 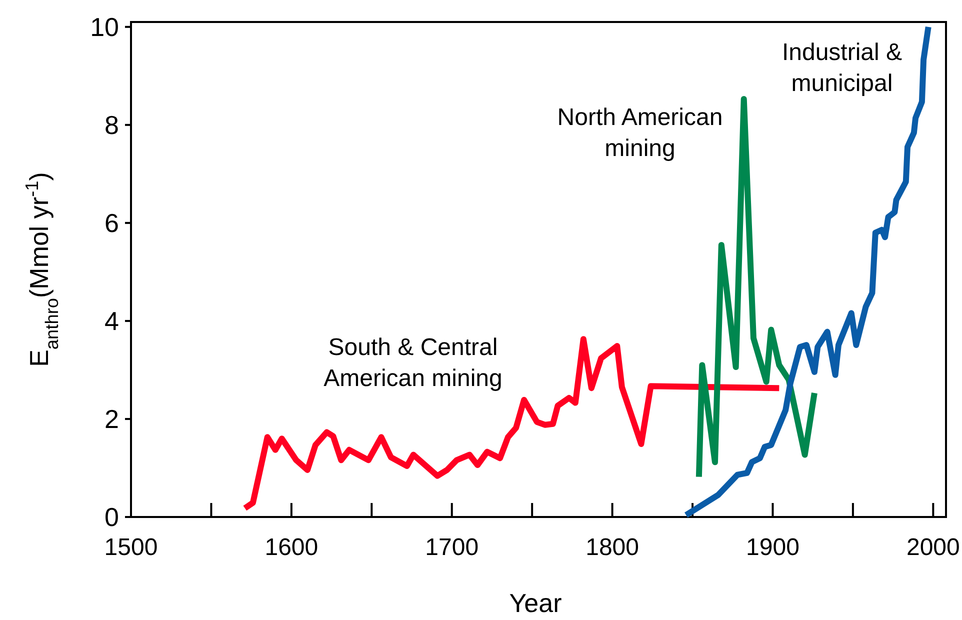 What do you see at coordinates (842, 68) in the screenshot?
I see `series-label: Industrial & municipal` at bounding box center [842, 68].